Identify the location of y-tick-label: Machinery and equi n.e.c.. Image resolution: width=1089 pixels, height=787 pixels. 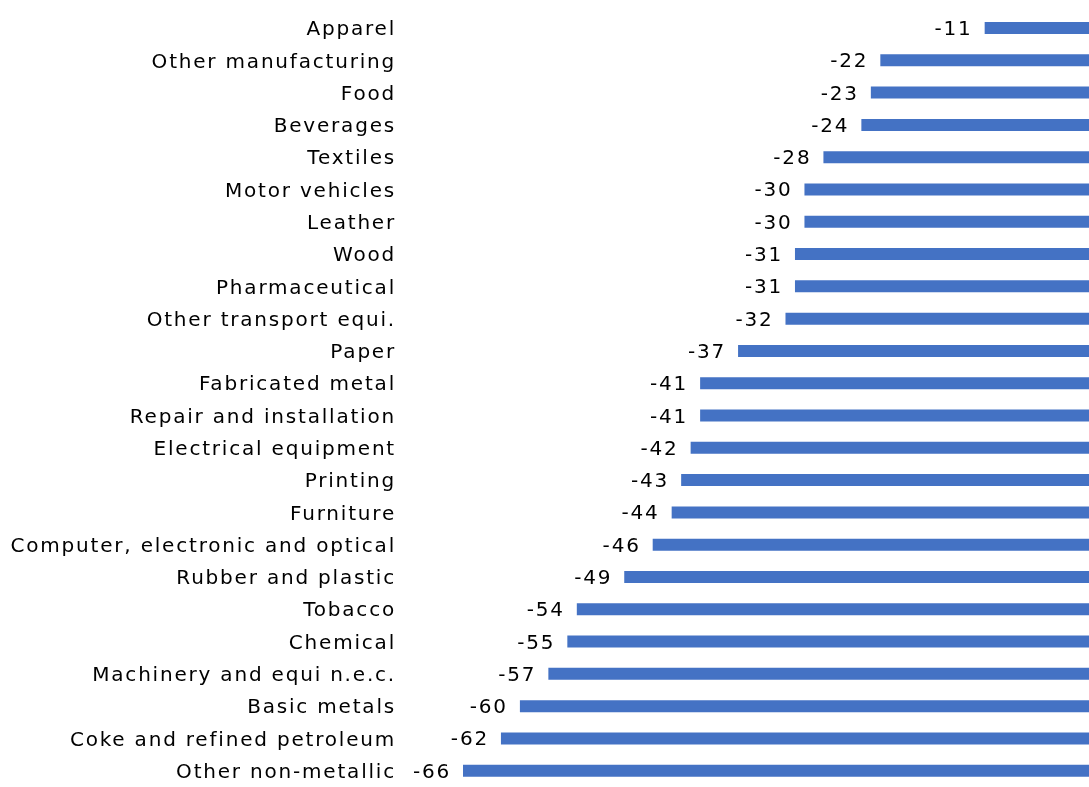
(244, 674).